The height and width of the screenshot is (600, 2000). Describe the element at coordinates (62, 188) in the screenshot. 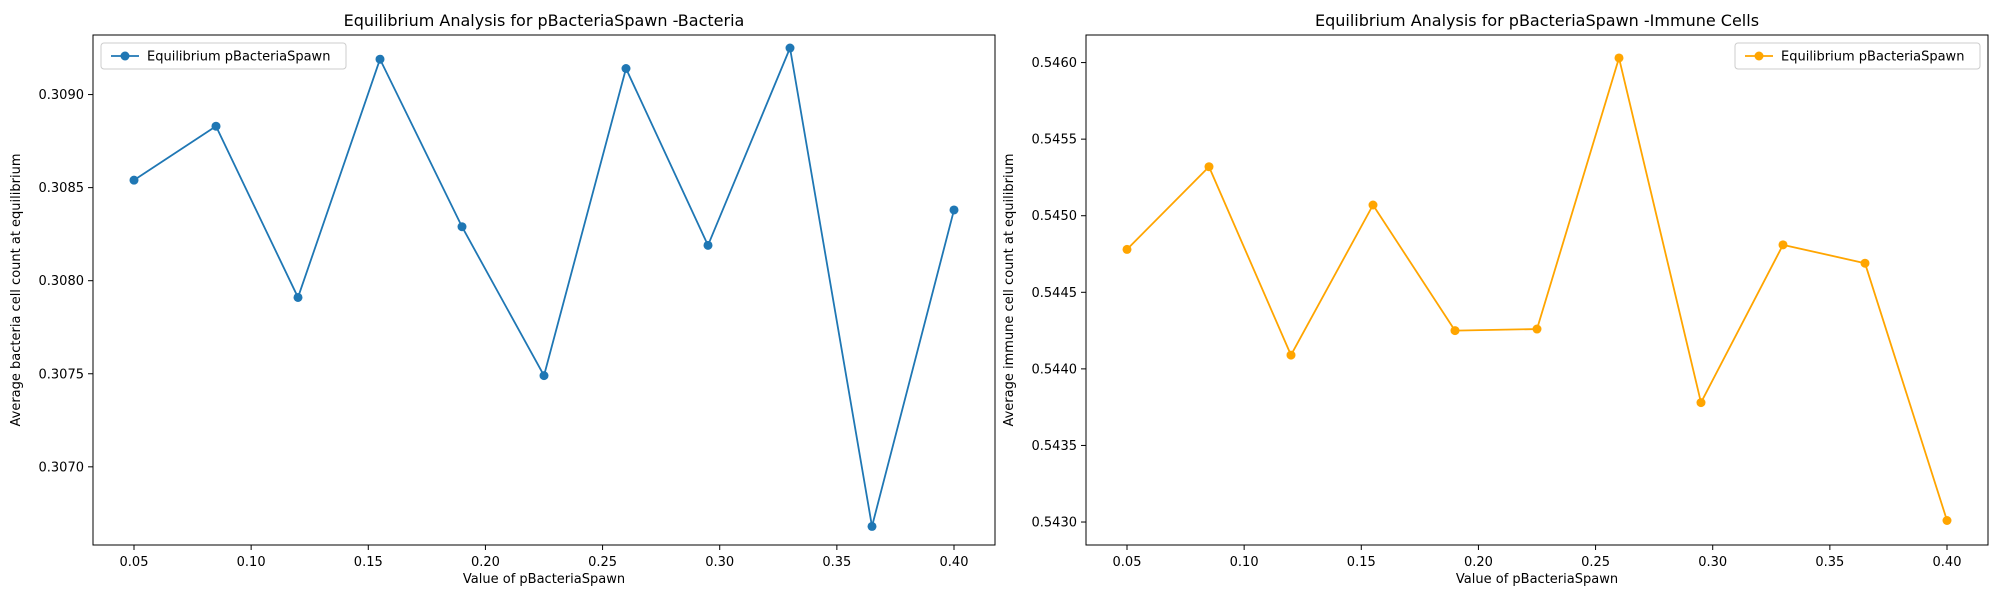

I see `y-tick-label: 0.3085` at that location.